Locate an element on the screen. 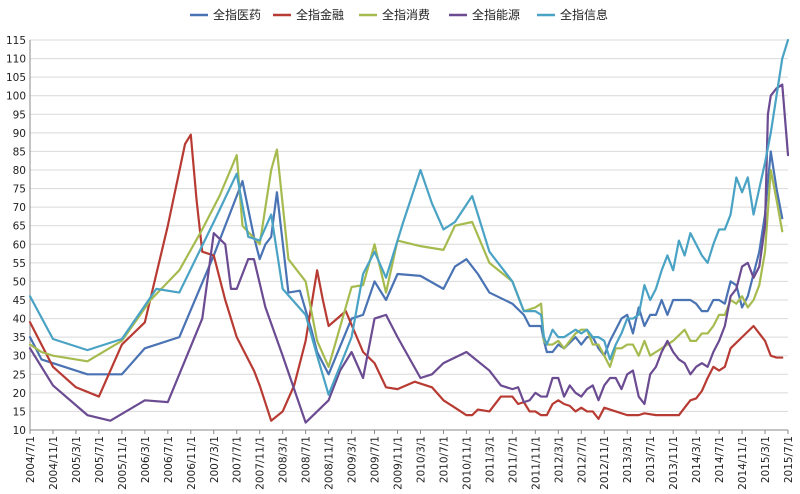 Image resolution: width=800 pixels, height=494 pixels. y-tick-label: 75 is located at coordinates (19, 190).